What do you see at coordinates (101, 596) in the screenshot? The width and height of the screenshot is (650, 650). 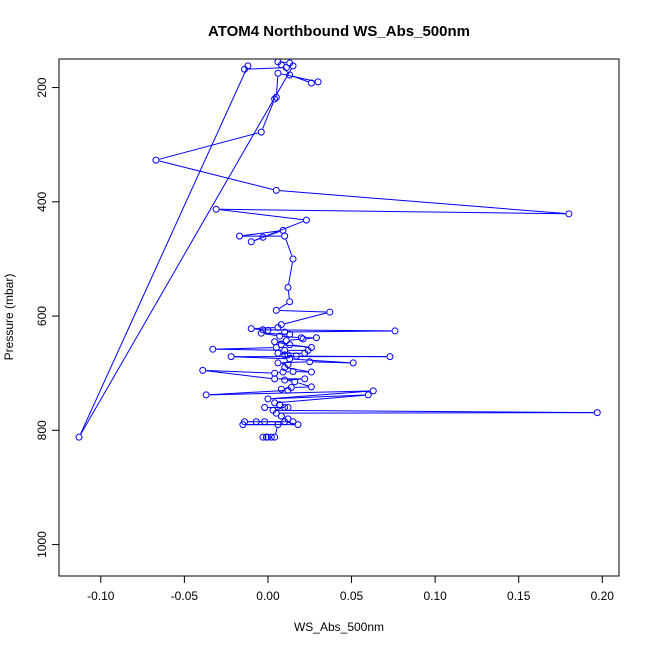 I see `x-tick-label: -0.10` at bounding box center [101, 596].